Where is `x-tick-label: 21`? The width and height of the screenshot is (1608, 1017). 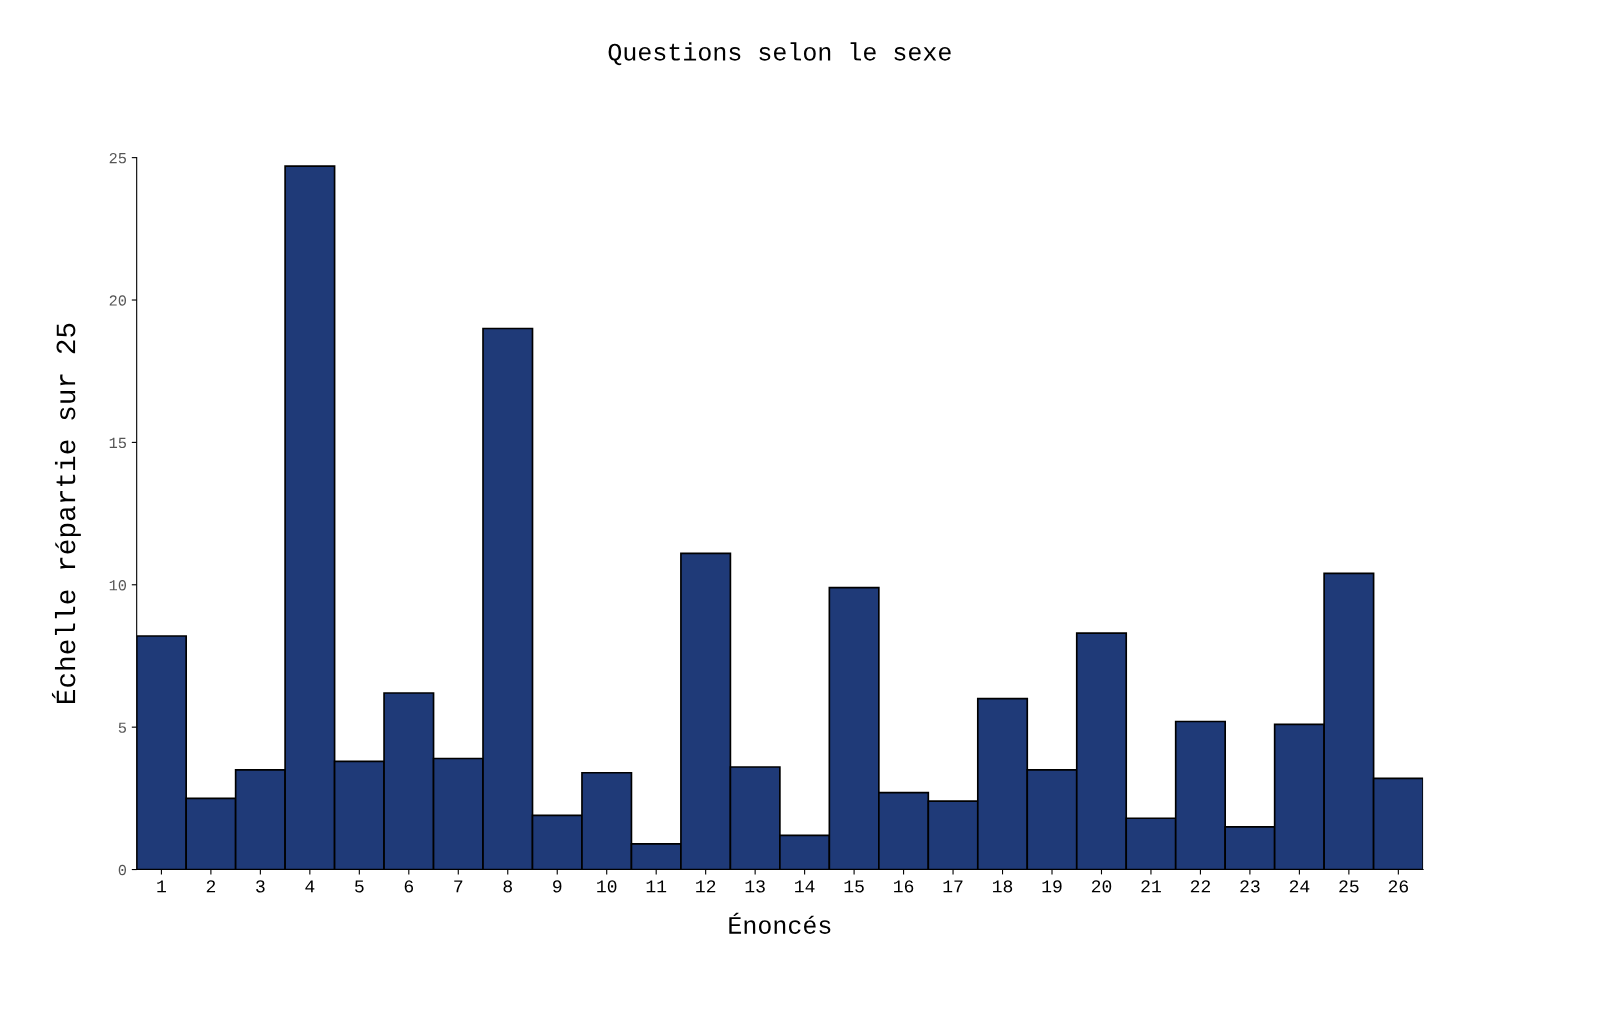 x-tick-label: 21 is located at coordinates (1151, 886).